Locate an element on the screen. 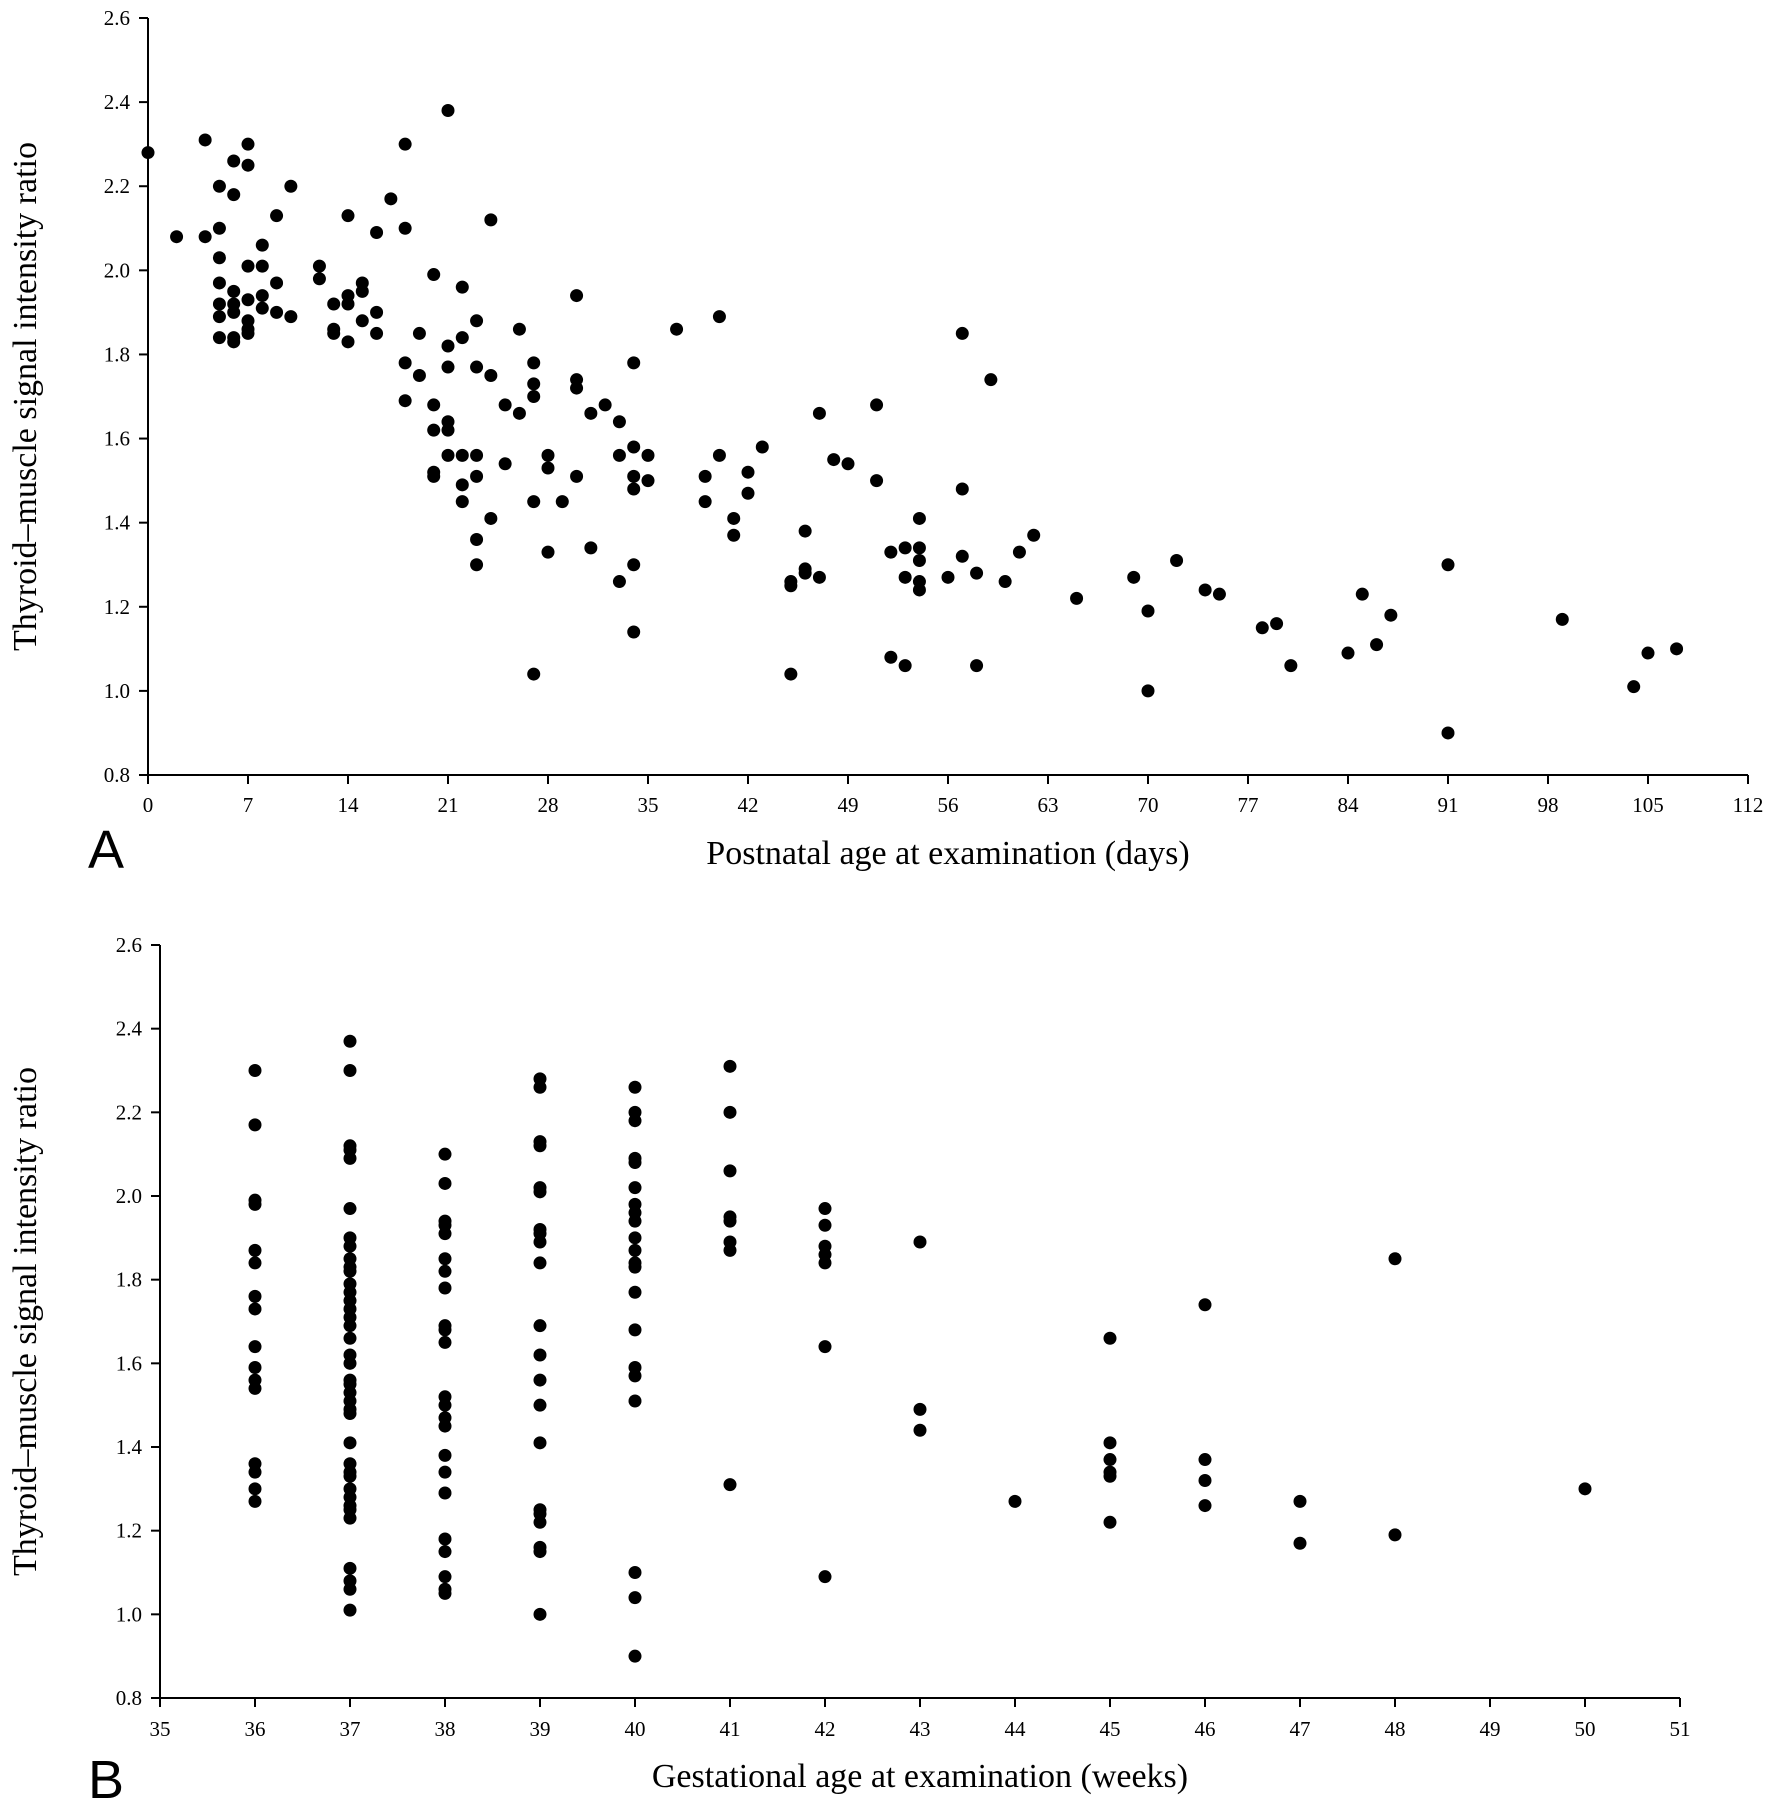 The image size is (1769, 1800). x-tick-label: 63 is located at coordinates (1048, 805).